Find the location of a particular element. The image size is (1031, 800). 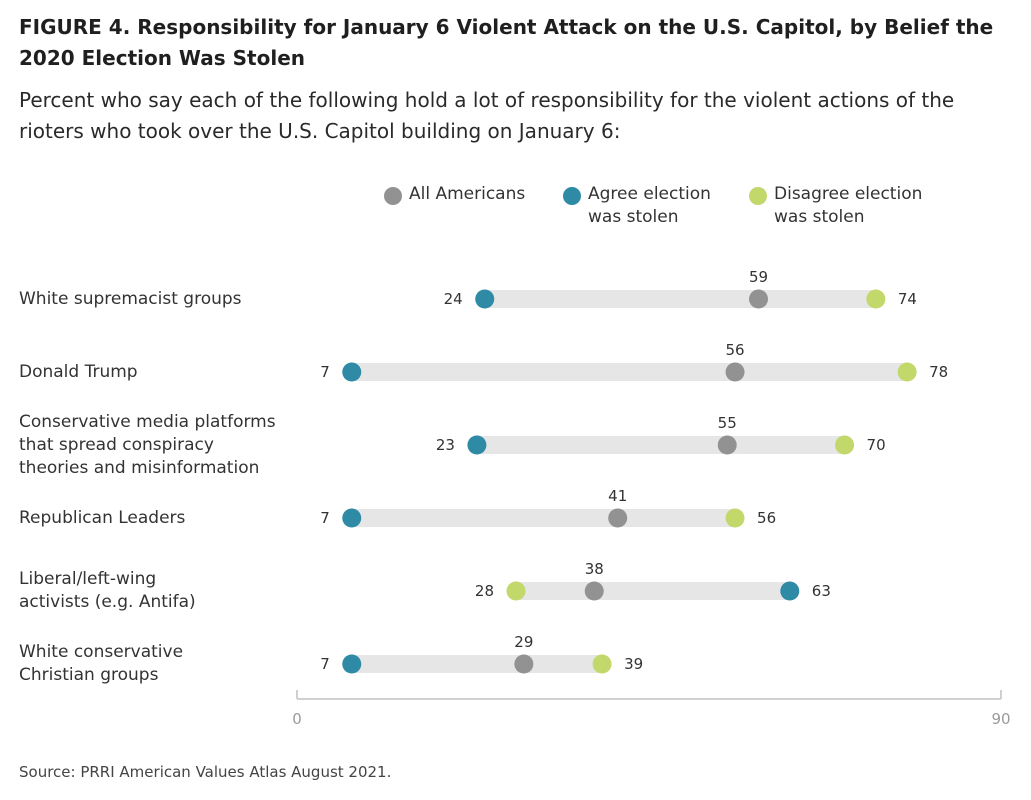

value-label-disagree: 70 is located at coordinates (876, 445).